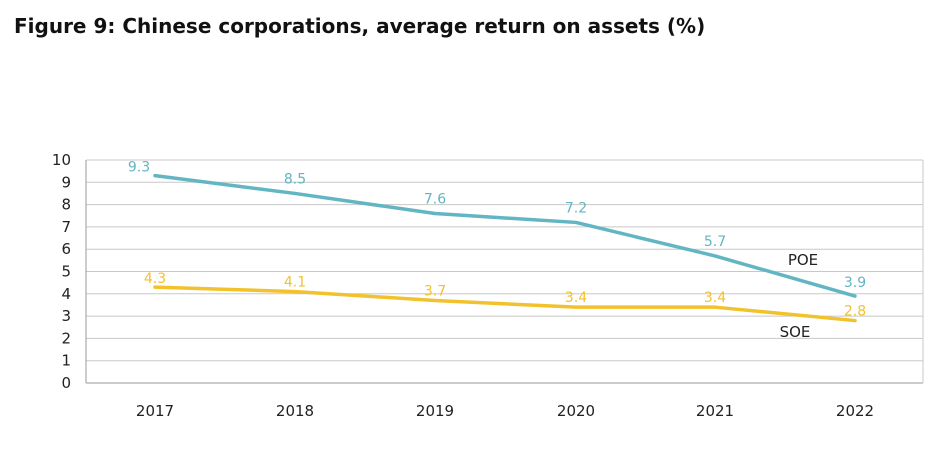 This screenshot has height=460, width=951. Describe the element at coordinates (855, 411) in the screenshot. I see `x-tick-label: 2022` at that location.